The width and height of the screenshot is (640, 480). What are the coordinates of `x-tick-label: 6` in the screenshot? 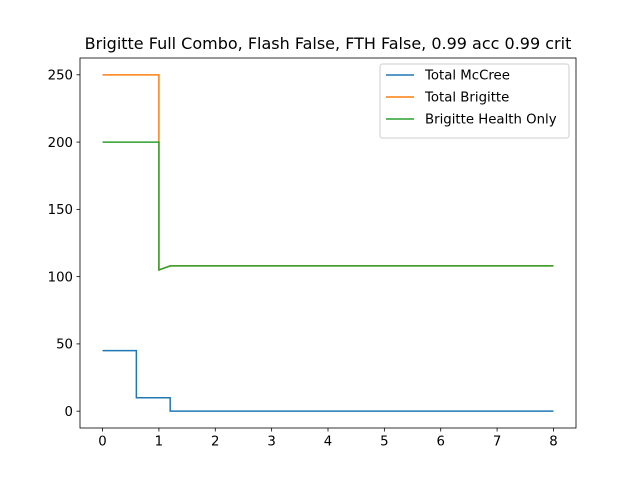 It's located at (440, 442).